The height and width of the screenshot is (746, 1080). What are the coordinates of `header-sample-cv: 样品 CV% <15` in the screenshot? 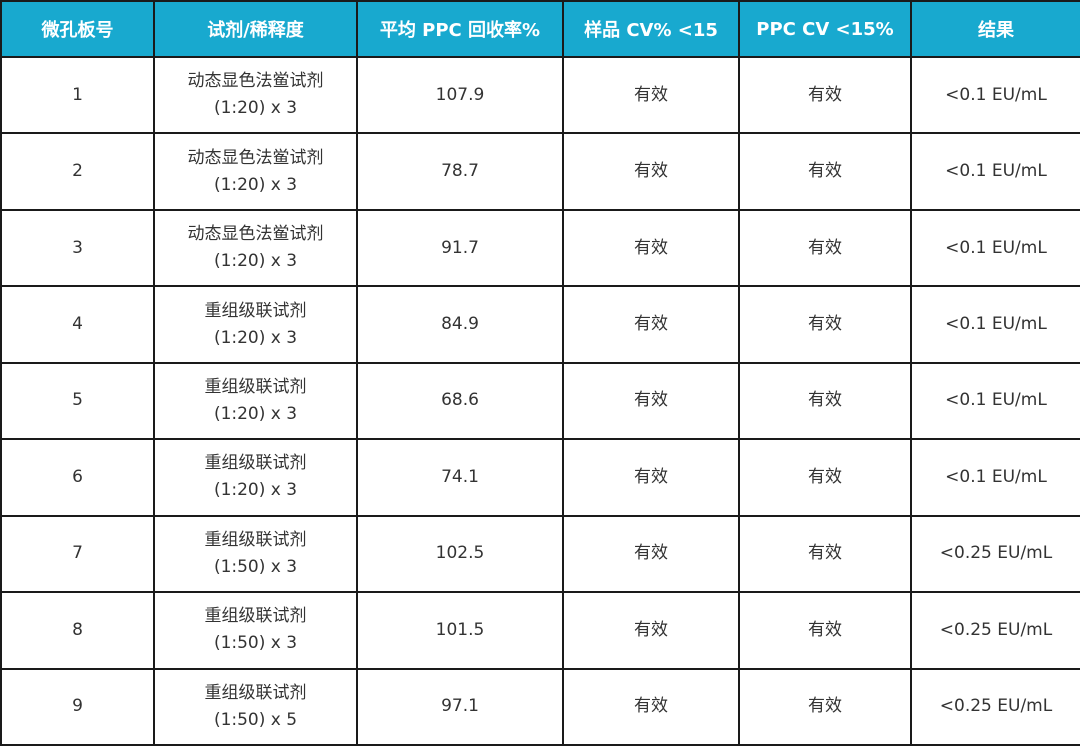 It's located at (651, 29).